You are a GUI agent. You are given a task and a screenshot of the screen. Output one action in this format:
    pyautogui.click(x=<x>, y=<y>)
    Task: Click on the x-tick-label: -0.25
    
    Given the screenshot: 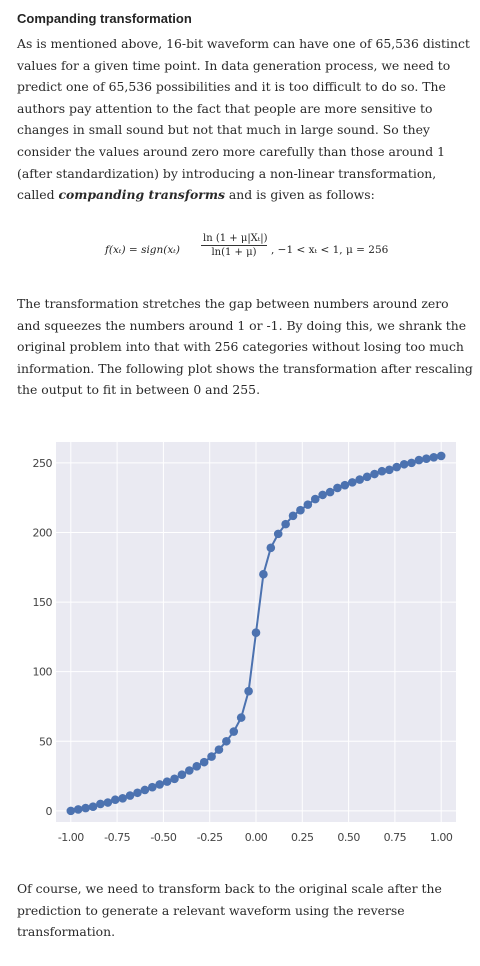 What is the action you would take?
    pyautogui.click(x=210, y=837)
    